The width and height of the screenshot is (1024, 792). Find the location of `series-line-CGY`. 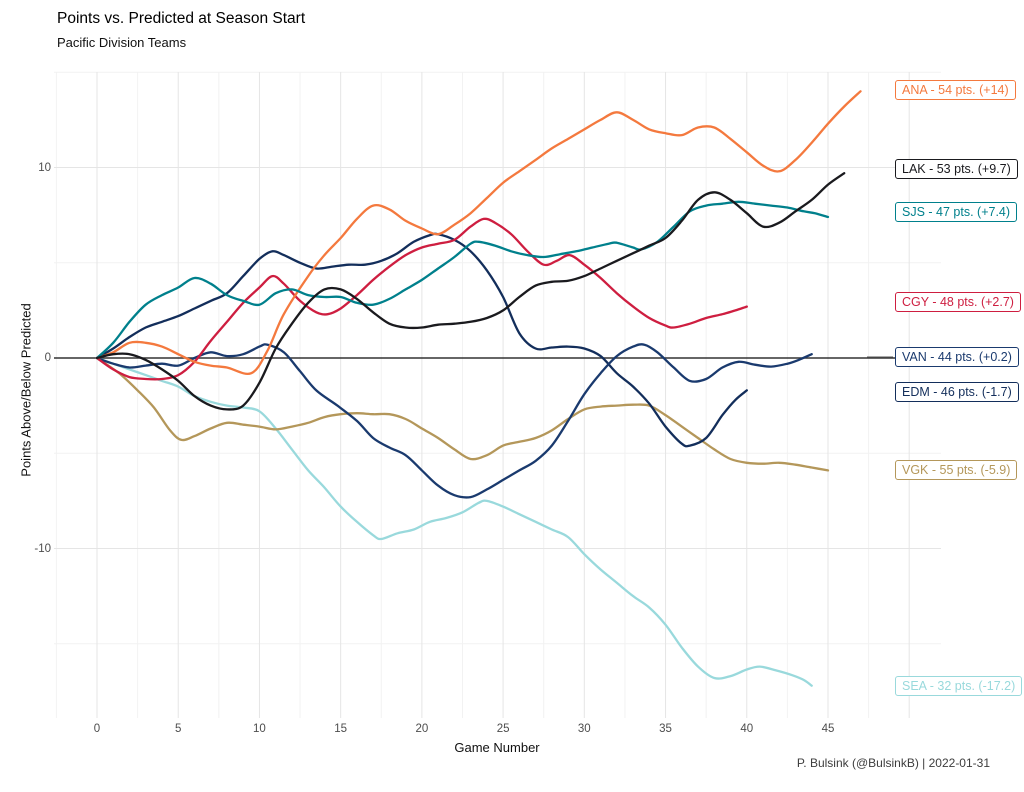

series-line-CGY is located at coordinates (421, 299).